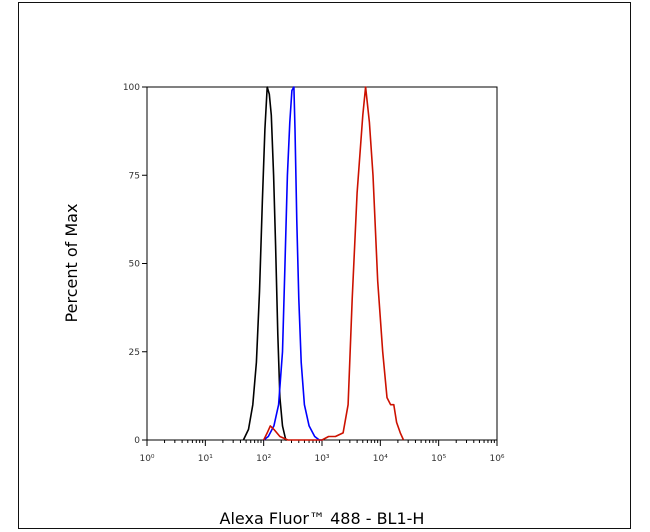 This screenshot has height=532, width=650. What do you see at coordinates (205, 459) in the screenshot?
I see `x-tick-label: 10¹` at bounding box center [205, 459].